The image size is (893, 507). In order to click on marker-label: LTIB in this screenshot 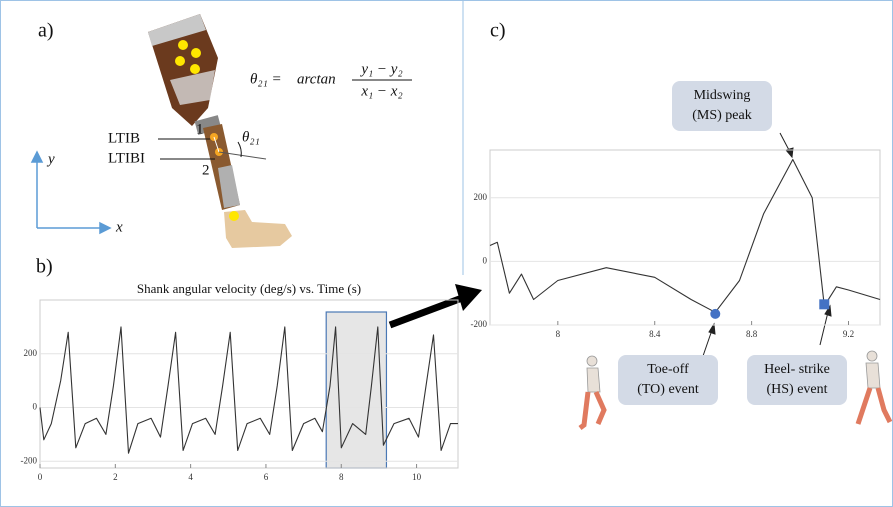, I will do `click(124, 138)`.